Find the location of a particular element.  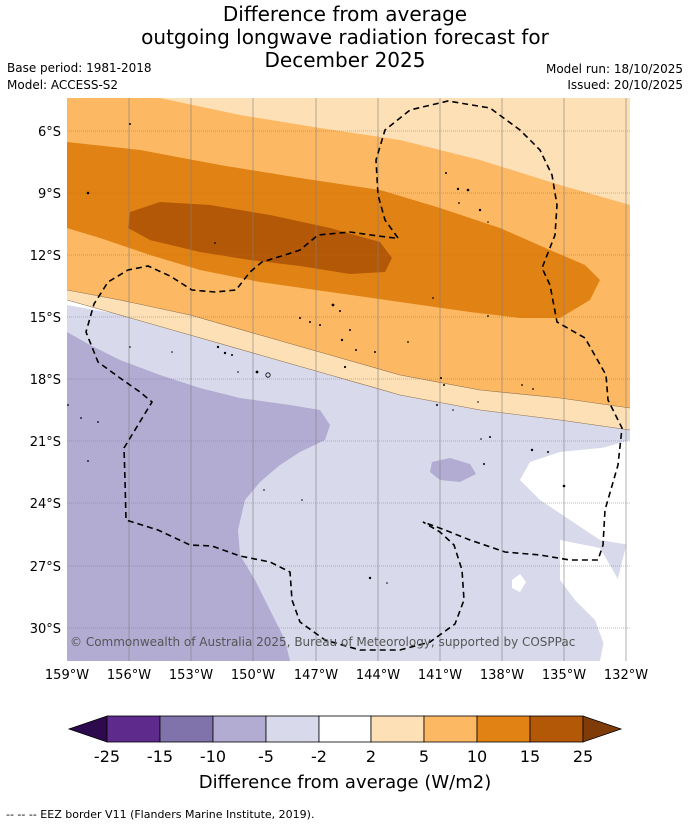

lon-label: 135°W is located at coordinates (564, 675).